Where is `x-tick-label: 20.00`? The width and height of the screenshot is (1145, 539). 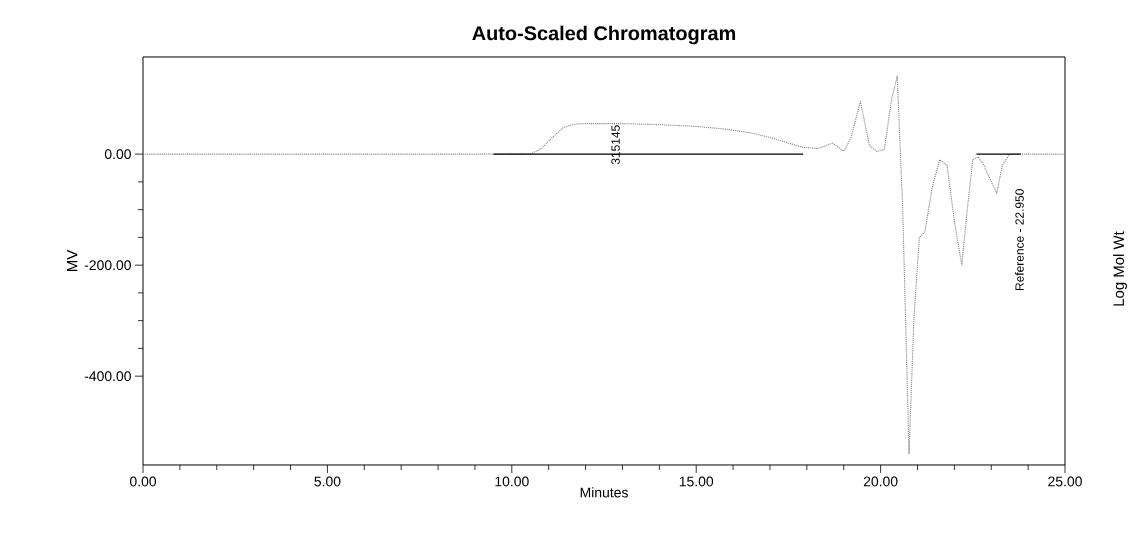
x-tick-label: 20.00 is located at coordinates (880, 481).